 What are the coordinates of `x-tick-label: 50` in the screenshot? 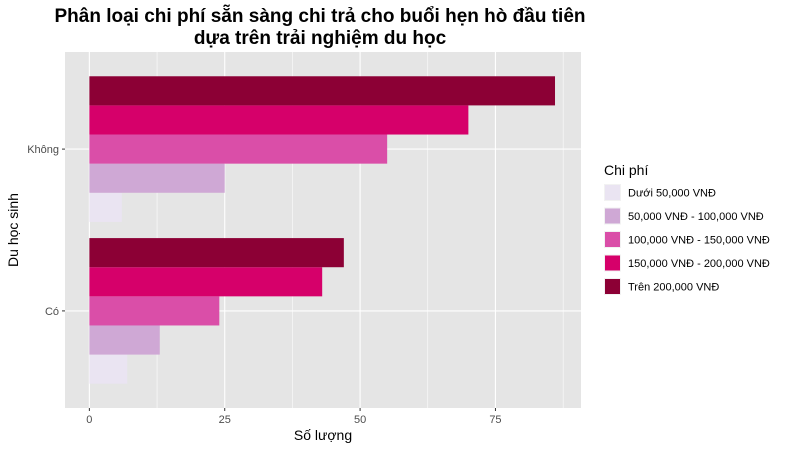 It's located at (360, 420).